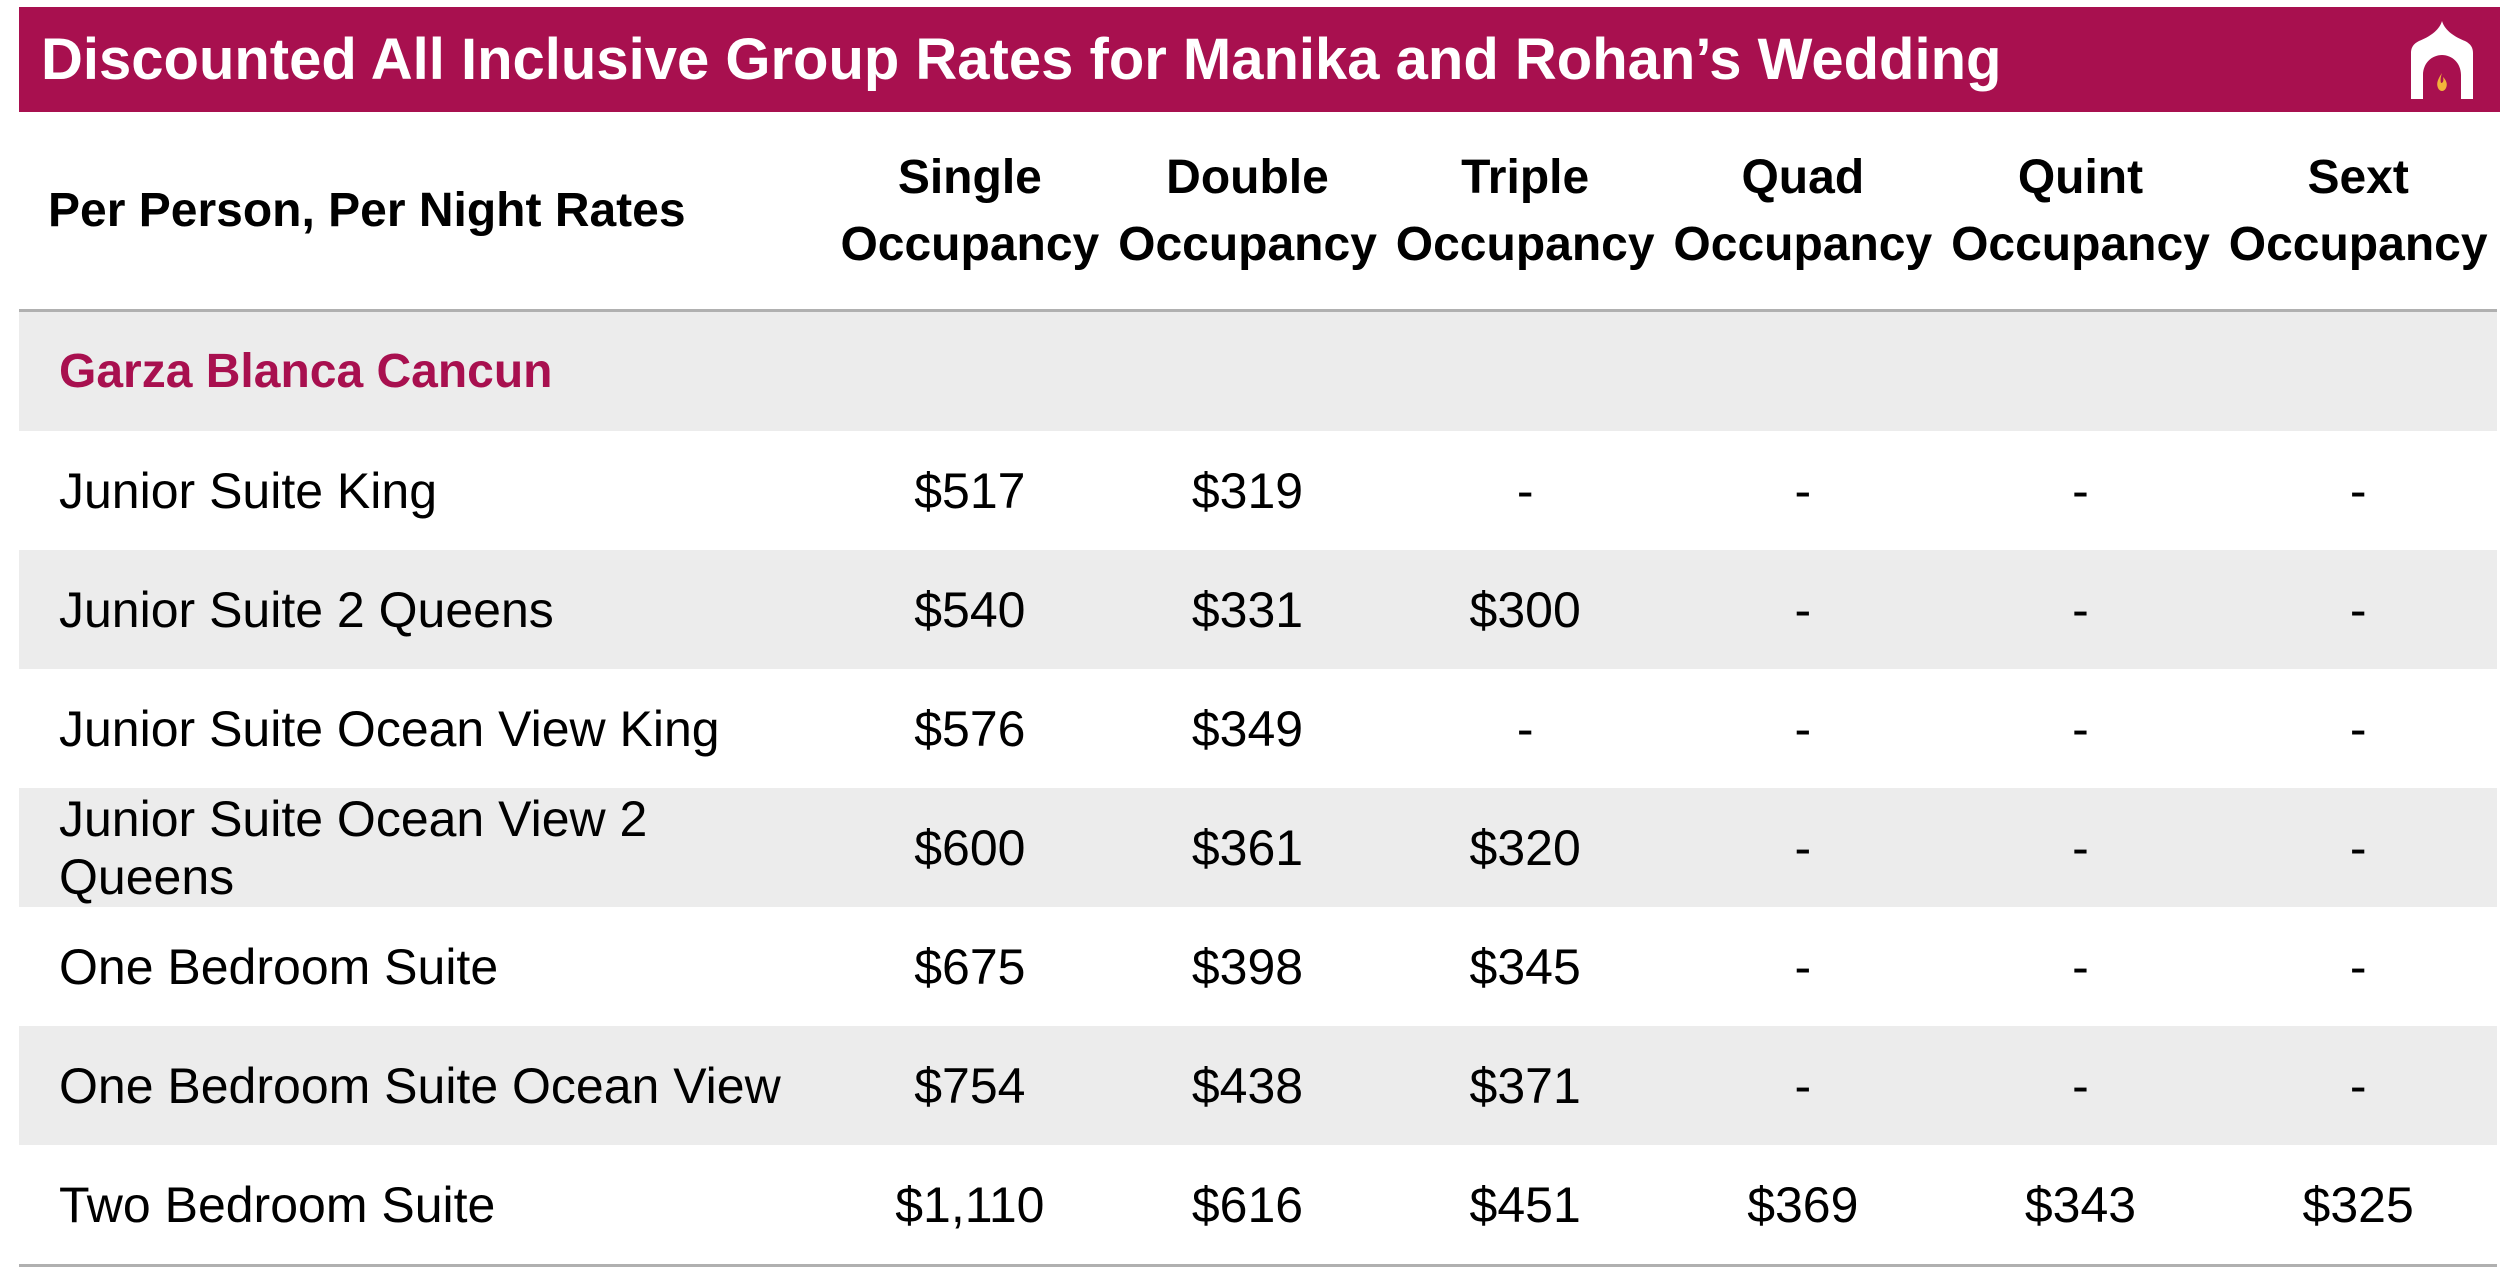 Image resolution: width=2500 pixels, height=1273 pixels. What do you see at coordinates (970, 609) in the screenshot?
I see `rate-cell: $540` at bounding box center [970, 609].